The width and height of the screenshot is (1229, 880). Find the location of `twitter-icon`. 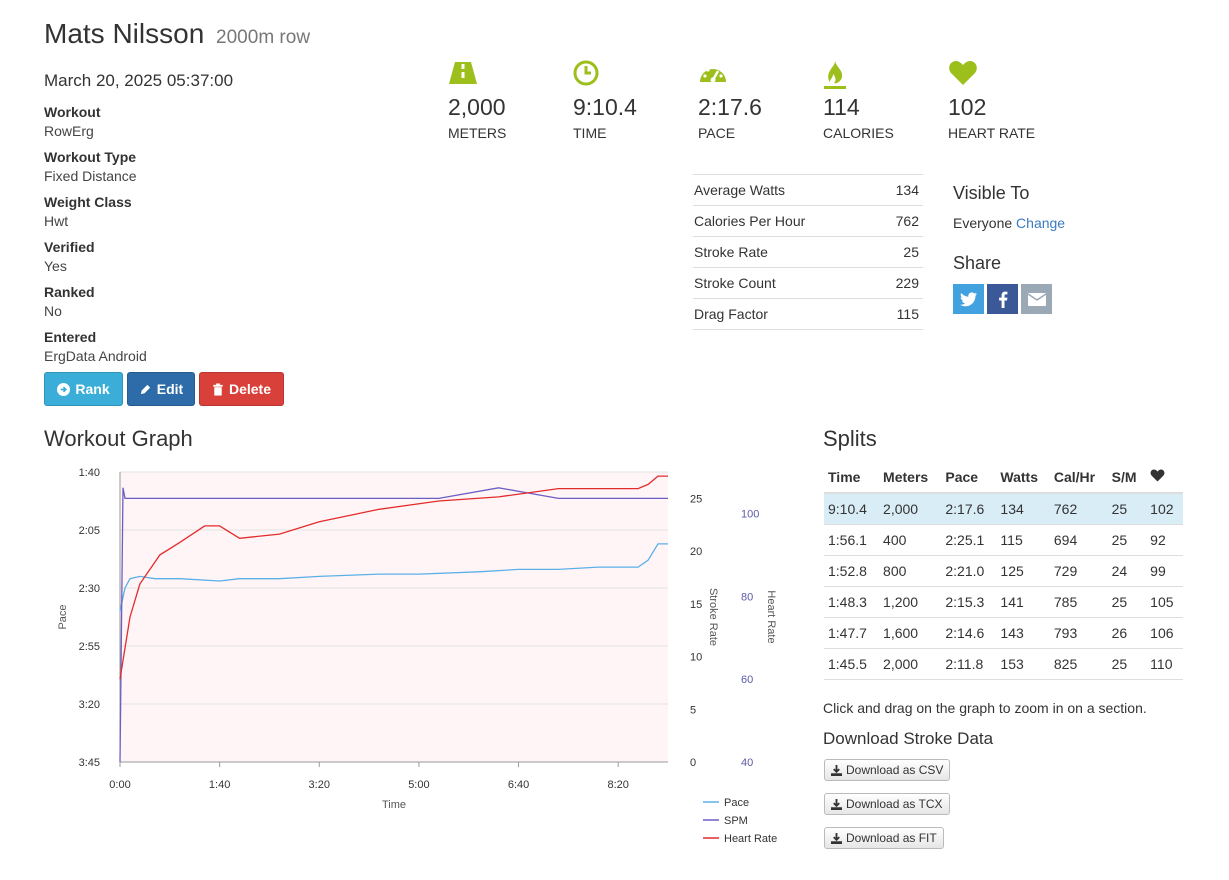

twitter-icon is located at coordinates (968, 298).